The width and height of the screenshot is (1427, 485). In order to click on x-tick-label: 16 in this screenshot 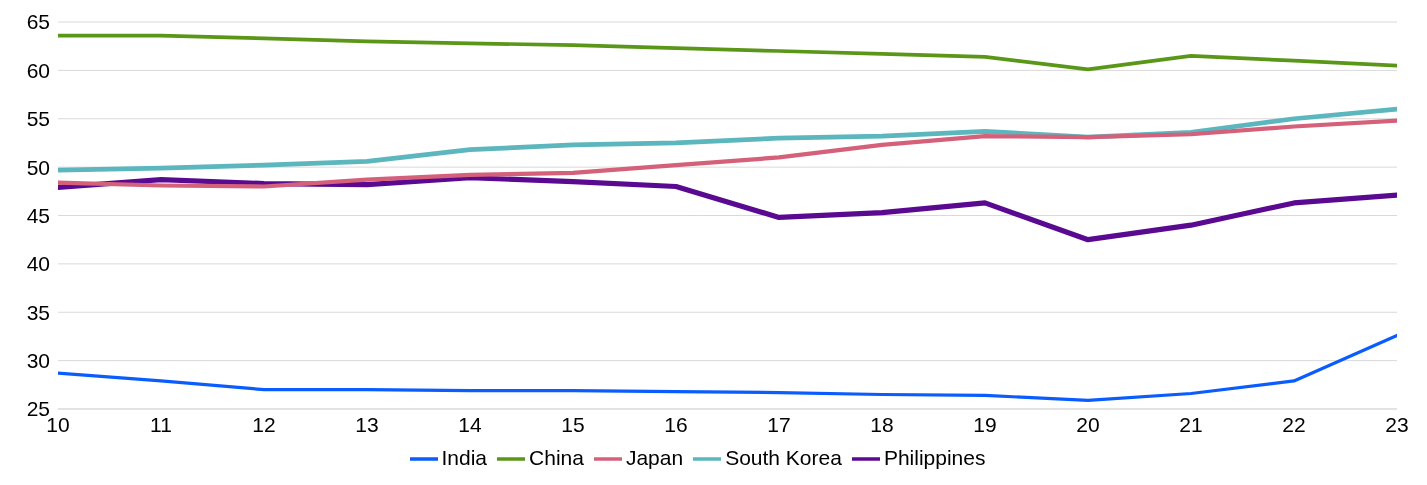, I will do `click(676, 424)`.